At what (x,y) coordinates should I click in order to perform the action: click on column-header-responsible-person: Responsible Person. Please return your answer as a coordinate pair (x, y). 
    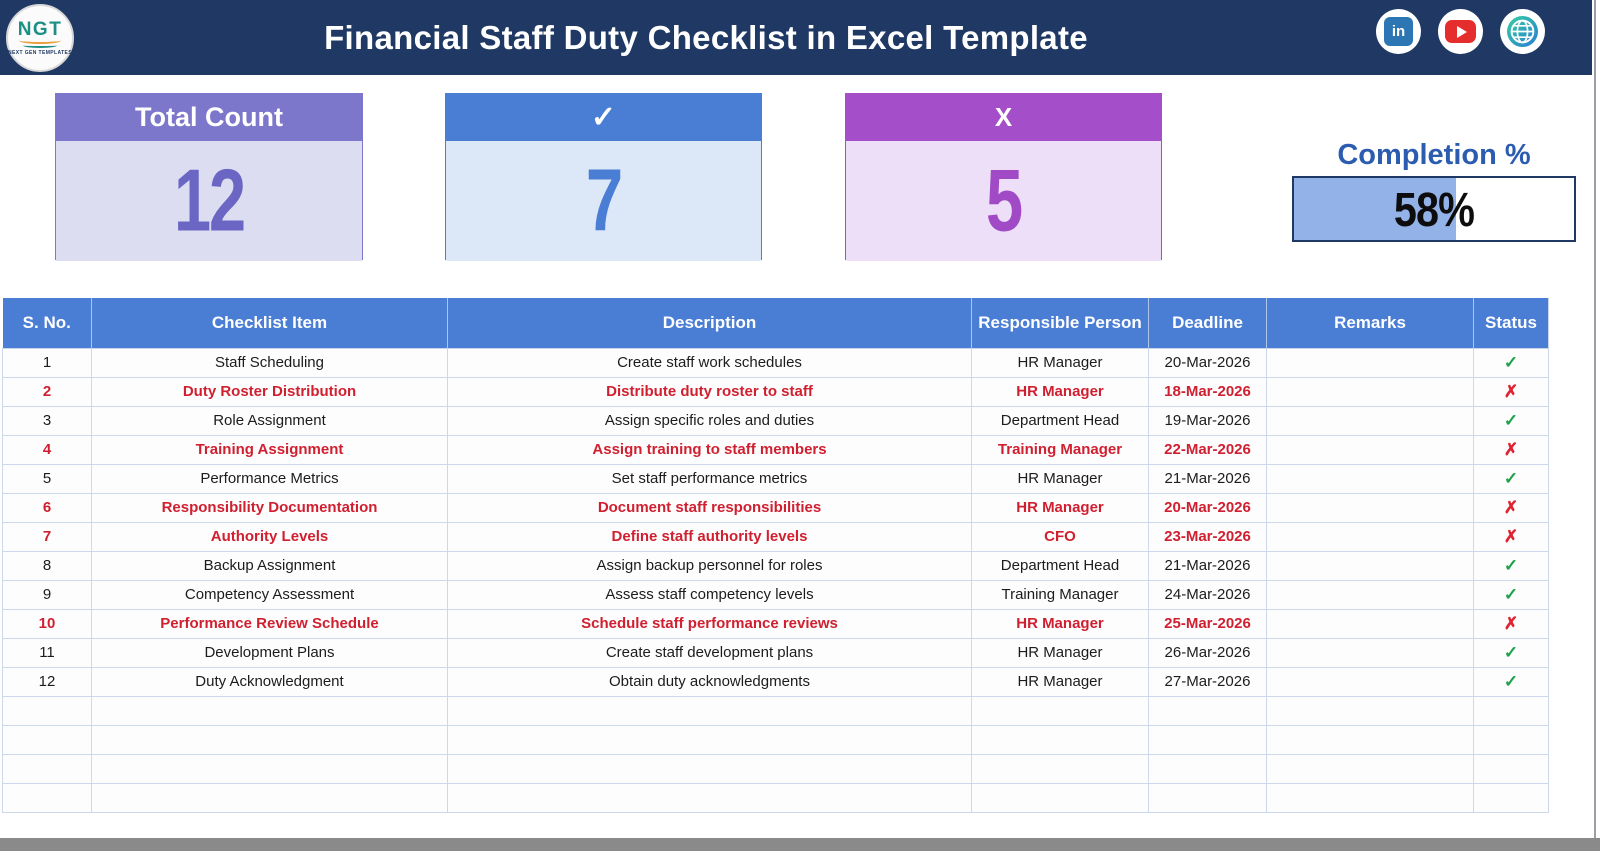
    Looking at the image, I should click on (1060, 323).